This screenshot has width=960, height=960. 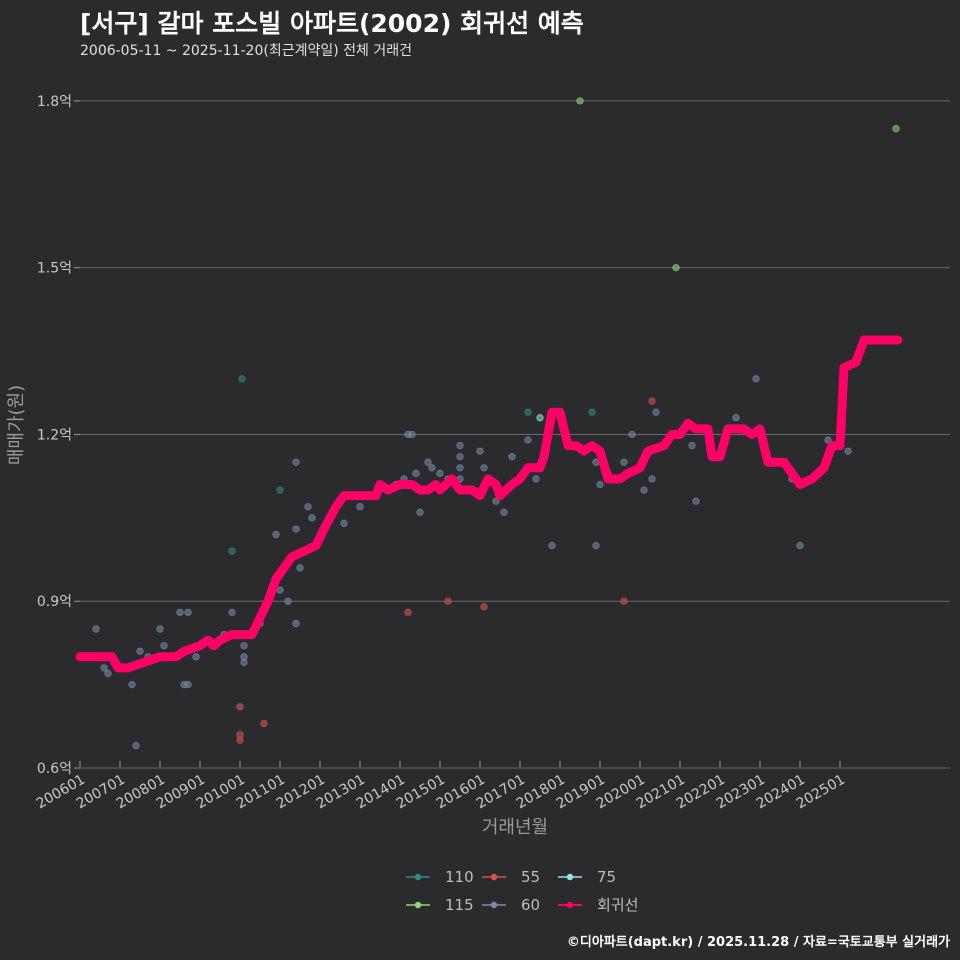 What do you see at coordinates (459, 905) in the screenshot?
I see `legend-label: 115` at bounding box center [459, 905].